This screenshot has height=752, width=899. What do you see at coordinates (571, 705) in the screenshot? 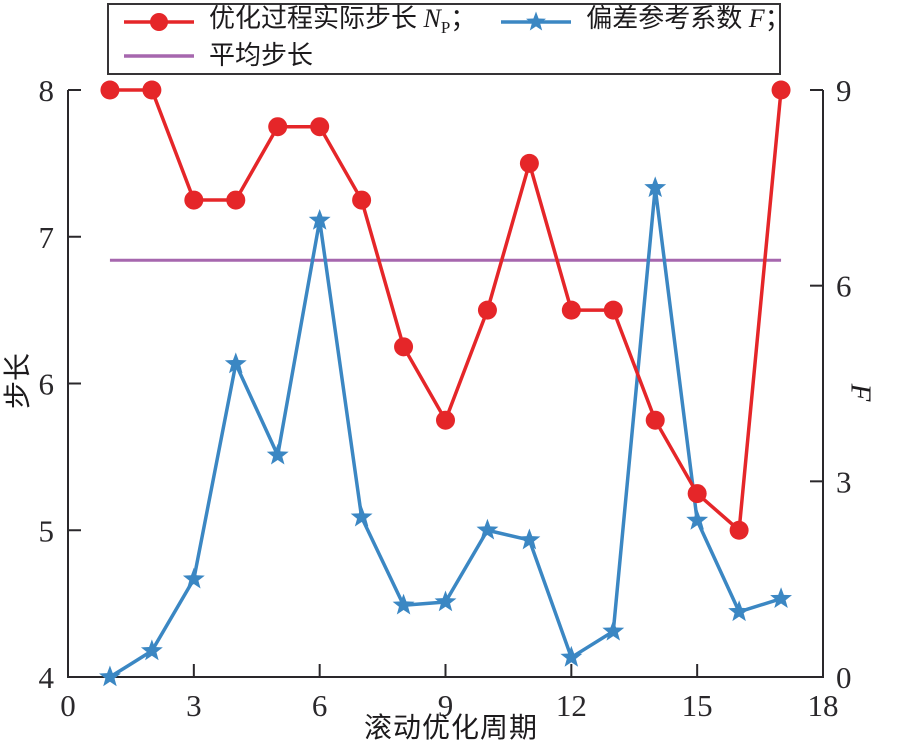
I see `x-tick-label: 12` at bounding box center [571, 705].